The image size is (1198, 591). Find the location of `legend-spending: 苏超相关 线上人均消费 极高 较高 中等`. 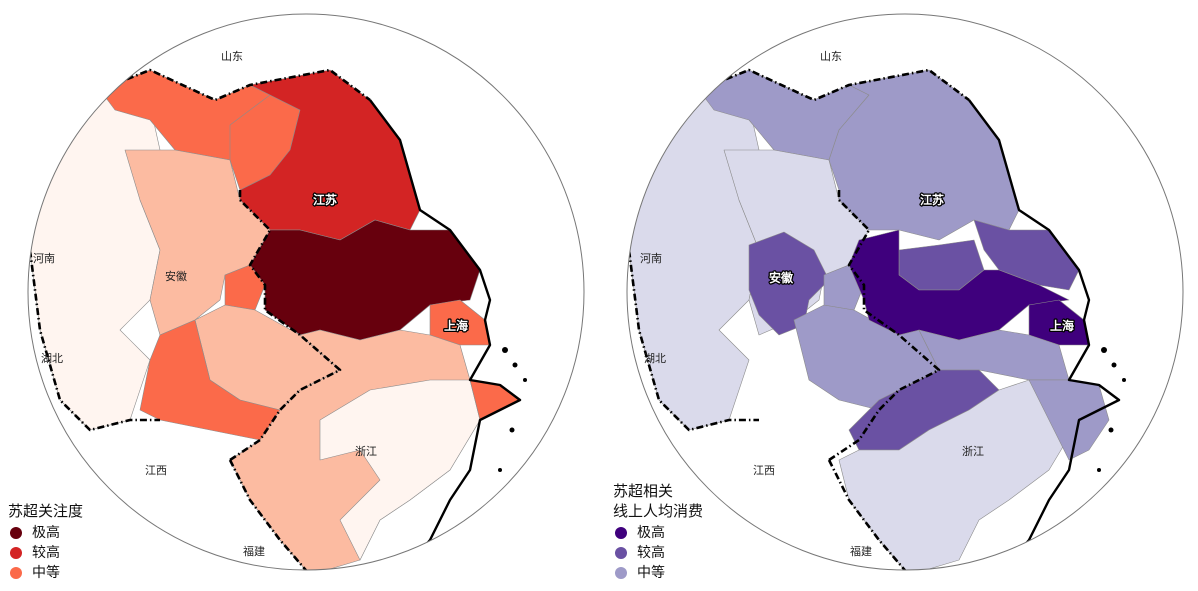

legend-spending: 苏超相关 线上人均消费 极高 较高 中等 is located at coordinates (658, 532).